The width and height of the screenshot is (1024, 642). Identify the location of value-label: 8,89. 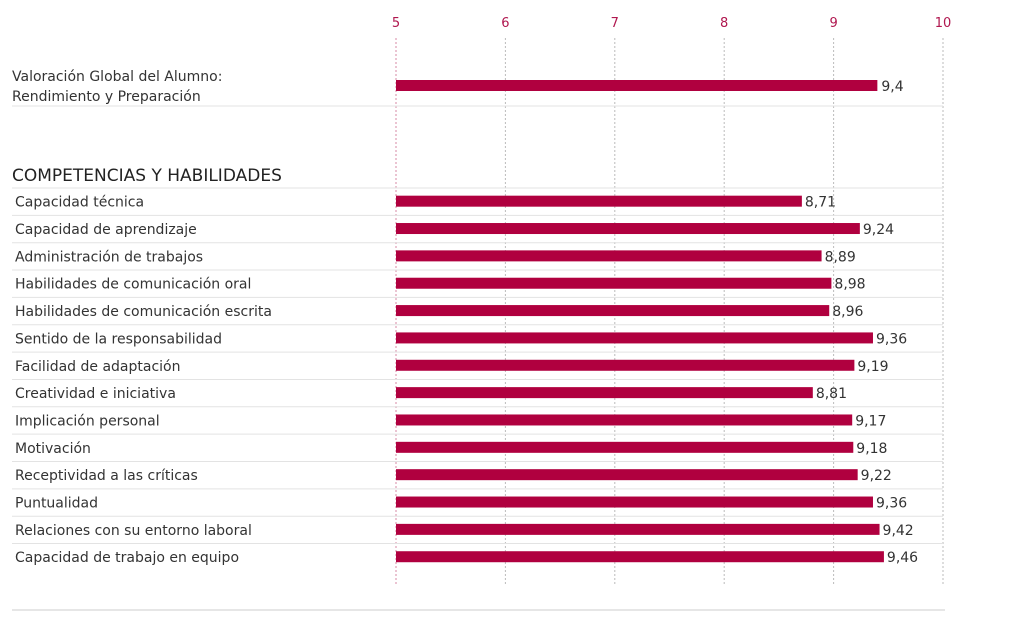
(840, 257).